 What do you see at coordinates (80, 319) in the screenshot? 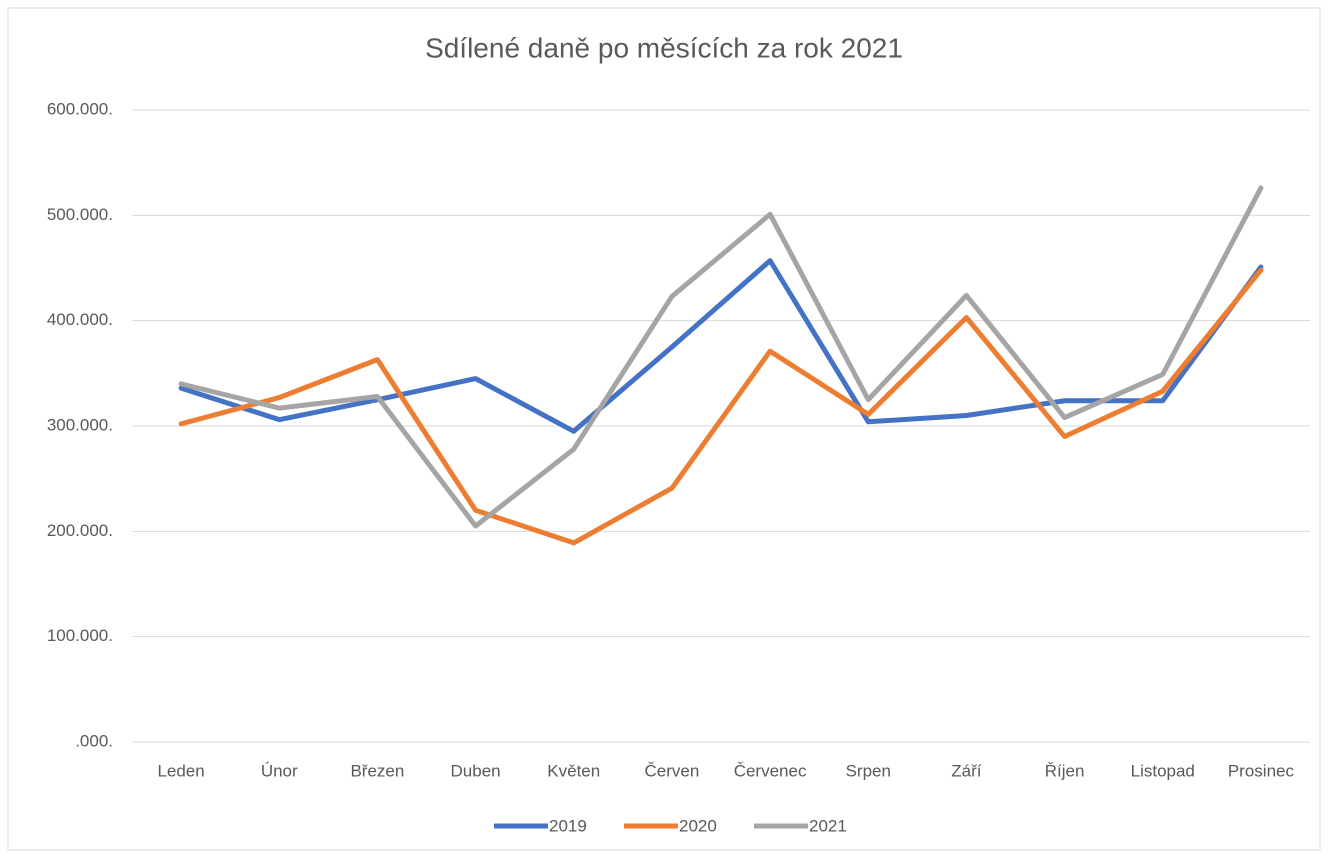
I see `y-tick-label: 400.000.` at bounding box center [80, 319].